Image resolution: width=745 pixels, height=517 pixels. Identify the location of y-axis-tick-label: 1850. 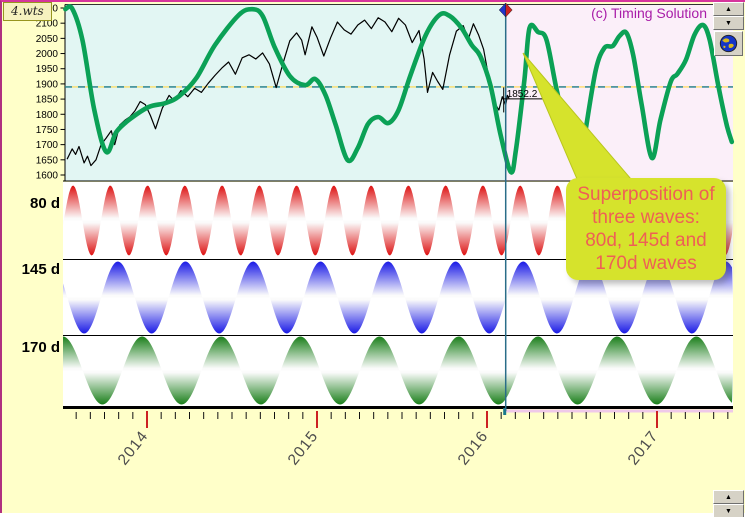
(47, 100).